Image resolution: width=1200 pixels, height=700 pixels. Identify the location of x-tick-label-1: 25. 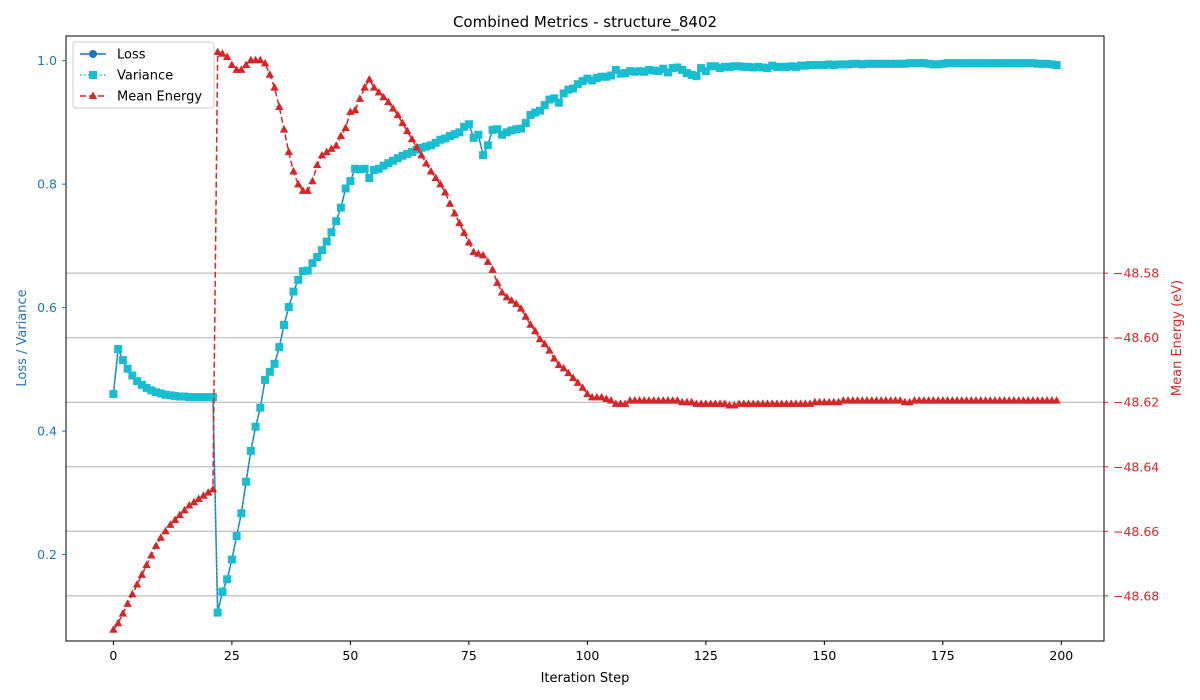
(232, 655).